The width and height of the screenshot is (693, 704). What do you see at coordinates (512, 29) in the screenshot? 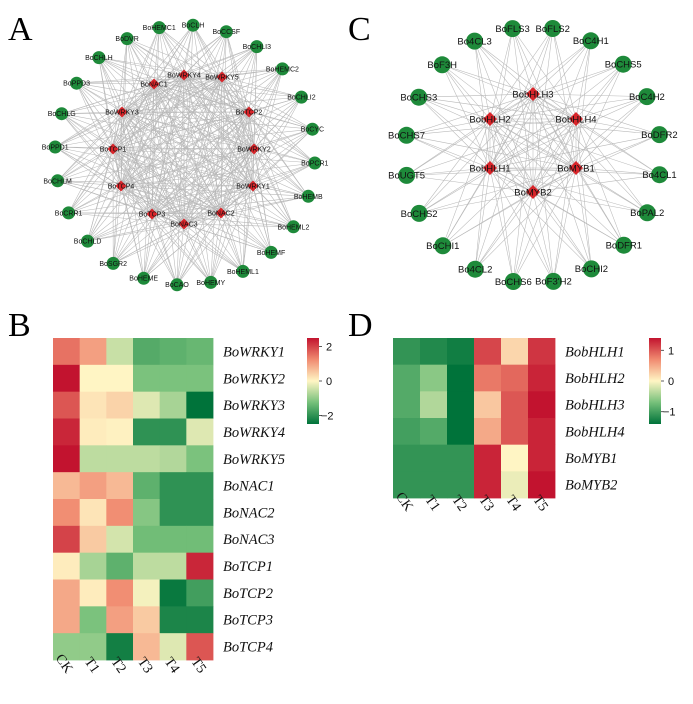
I see `gene-node-label: BoFLS3` at bounding box center [512, 29].